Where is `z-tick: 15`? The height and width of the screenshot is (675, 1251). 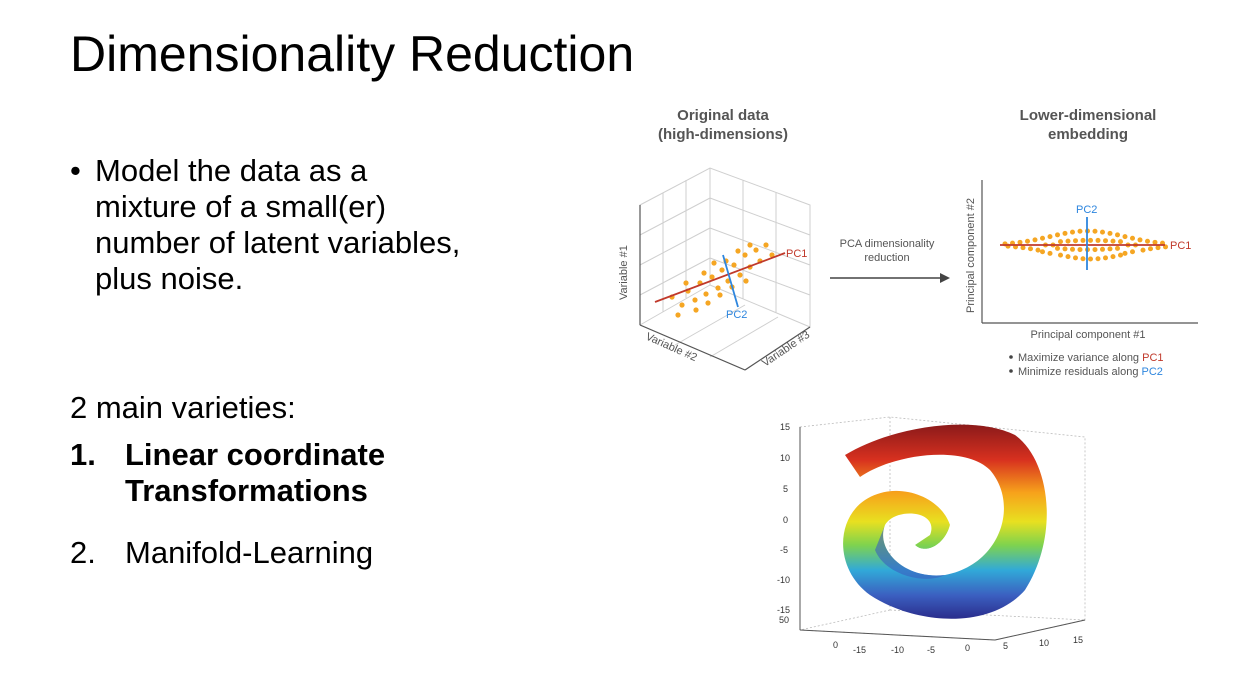
z-tick: 15 is located at coordinates (785, 427).